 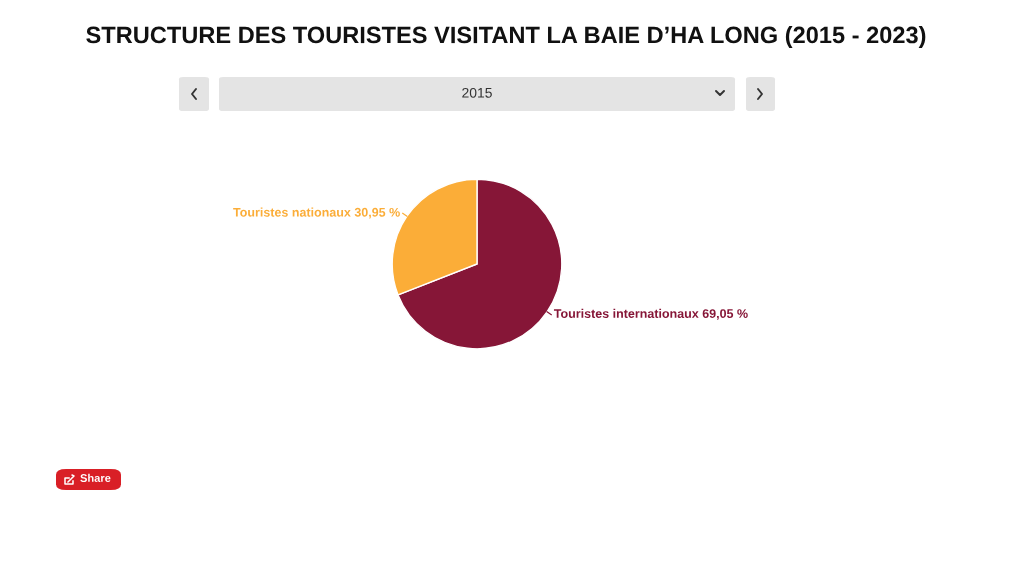 What do you see at coordinates (95, 477) in the screenshot?
I see `text: Share` at bounding box center [95, 477].